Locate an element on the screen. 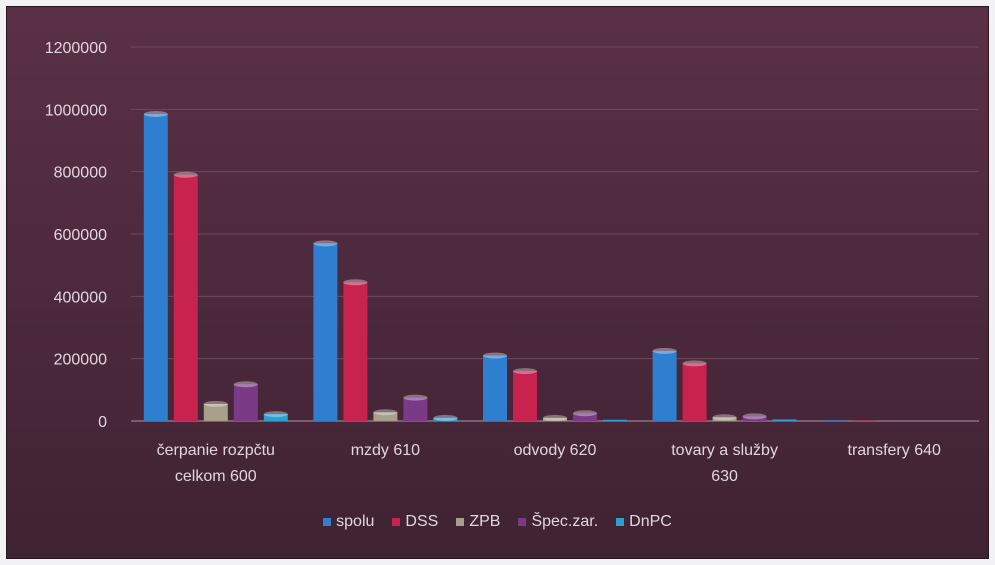 The image size is (995, 565). legend-item: DnPC is located at coordinates (644, 522).